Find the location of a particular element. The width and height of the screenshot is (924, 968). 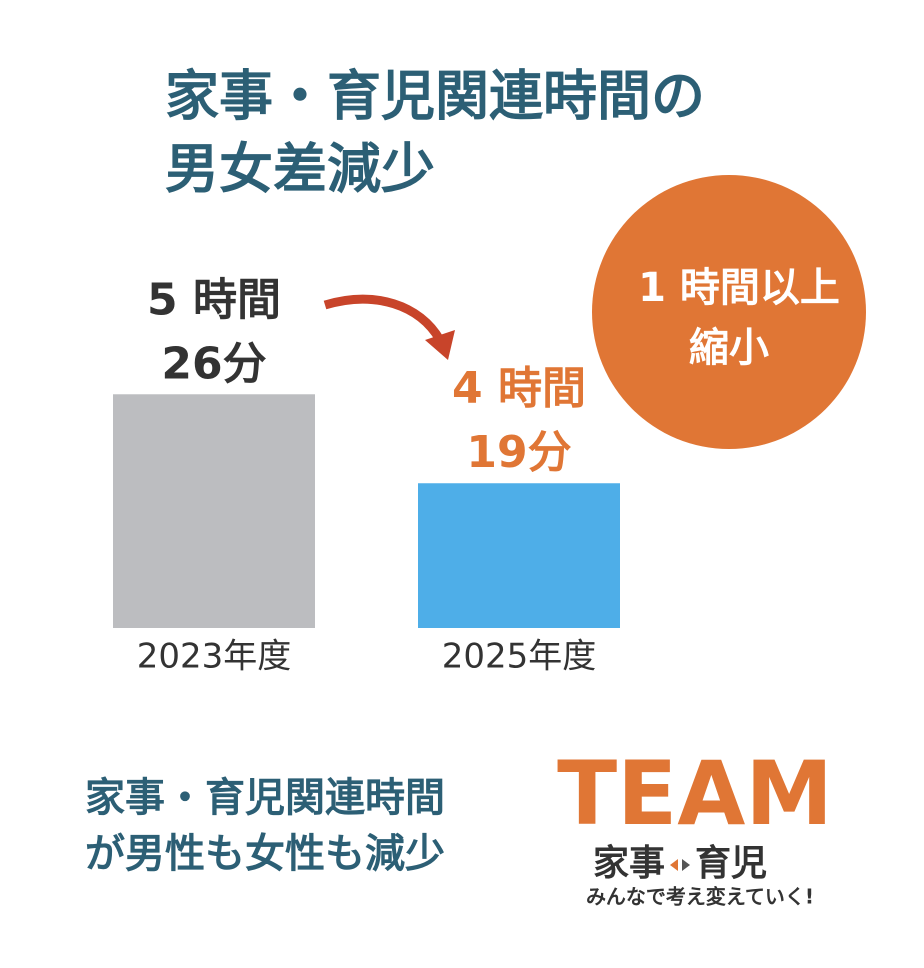

note: 家事・育児関連時間 is located at coordinates (265, 798).